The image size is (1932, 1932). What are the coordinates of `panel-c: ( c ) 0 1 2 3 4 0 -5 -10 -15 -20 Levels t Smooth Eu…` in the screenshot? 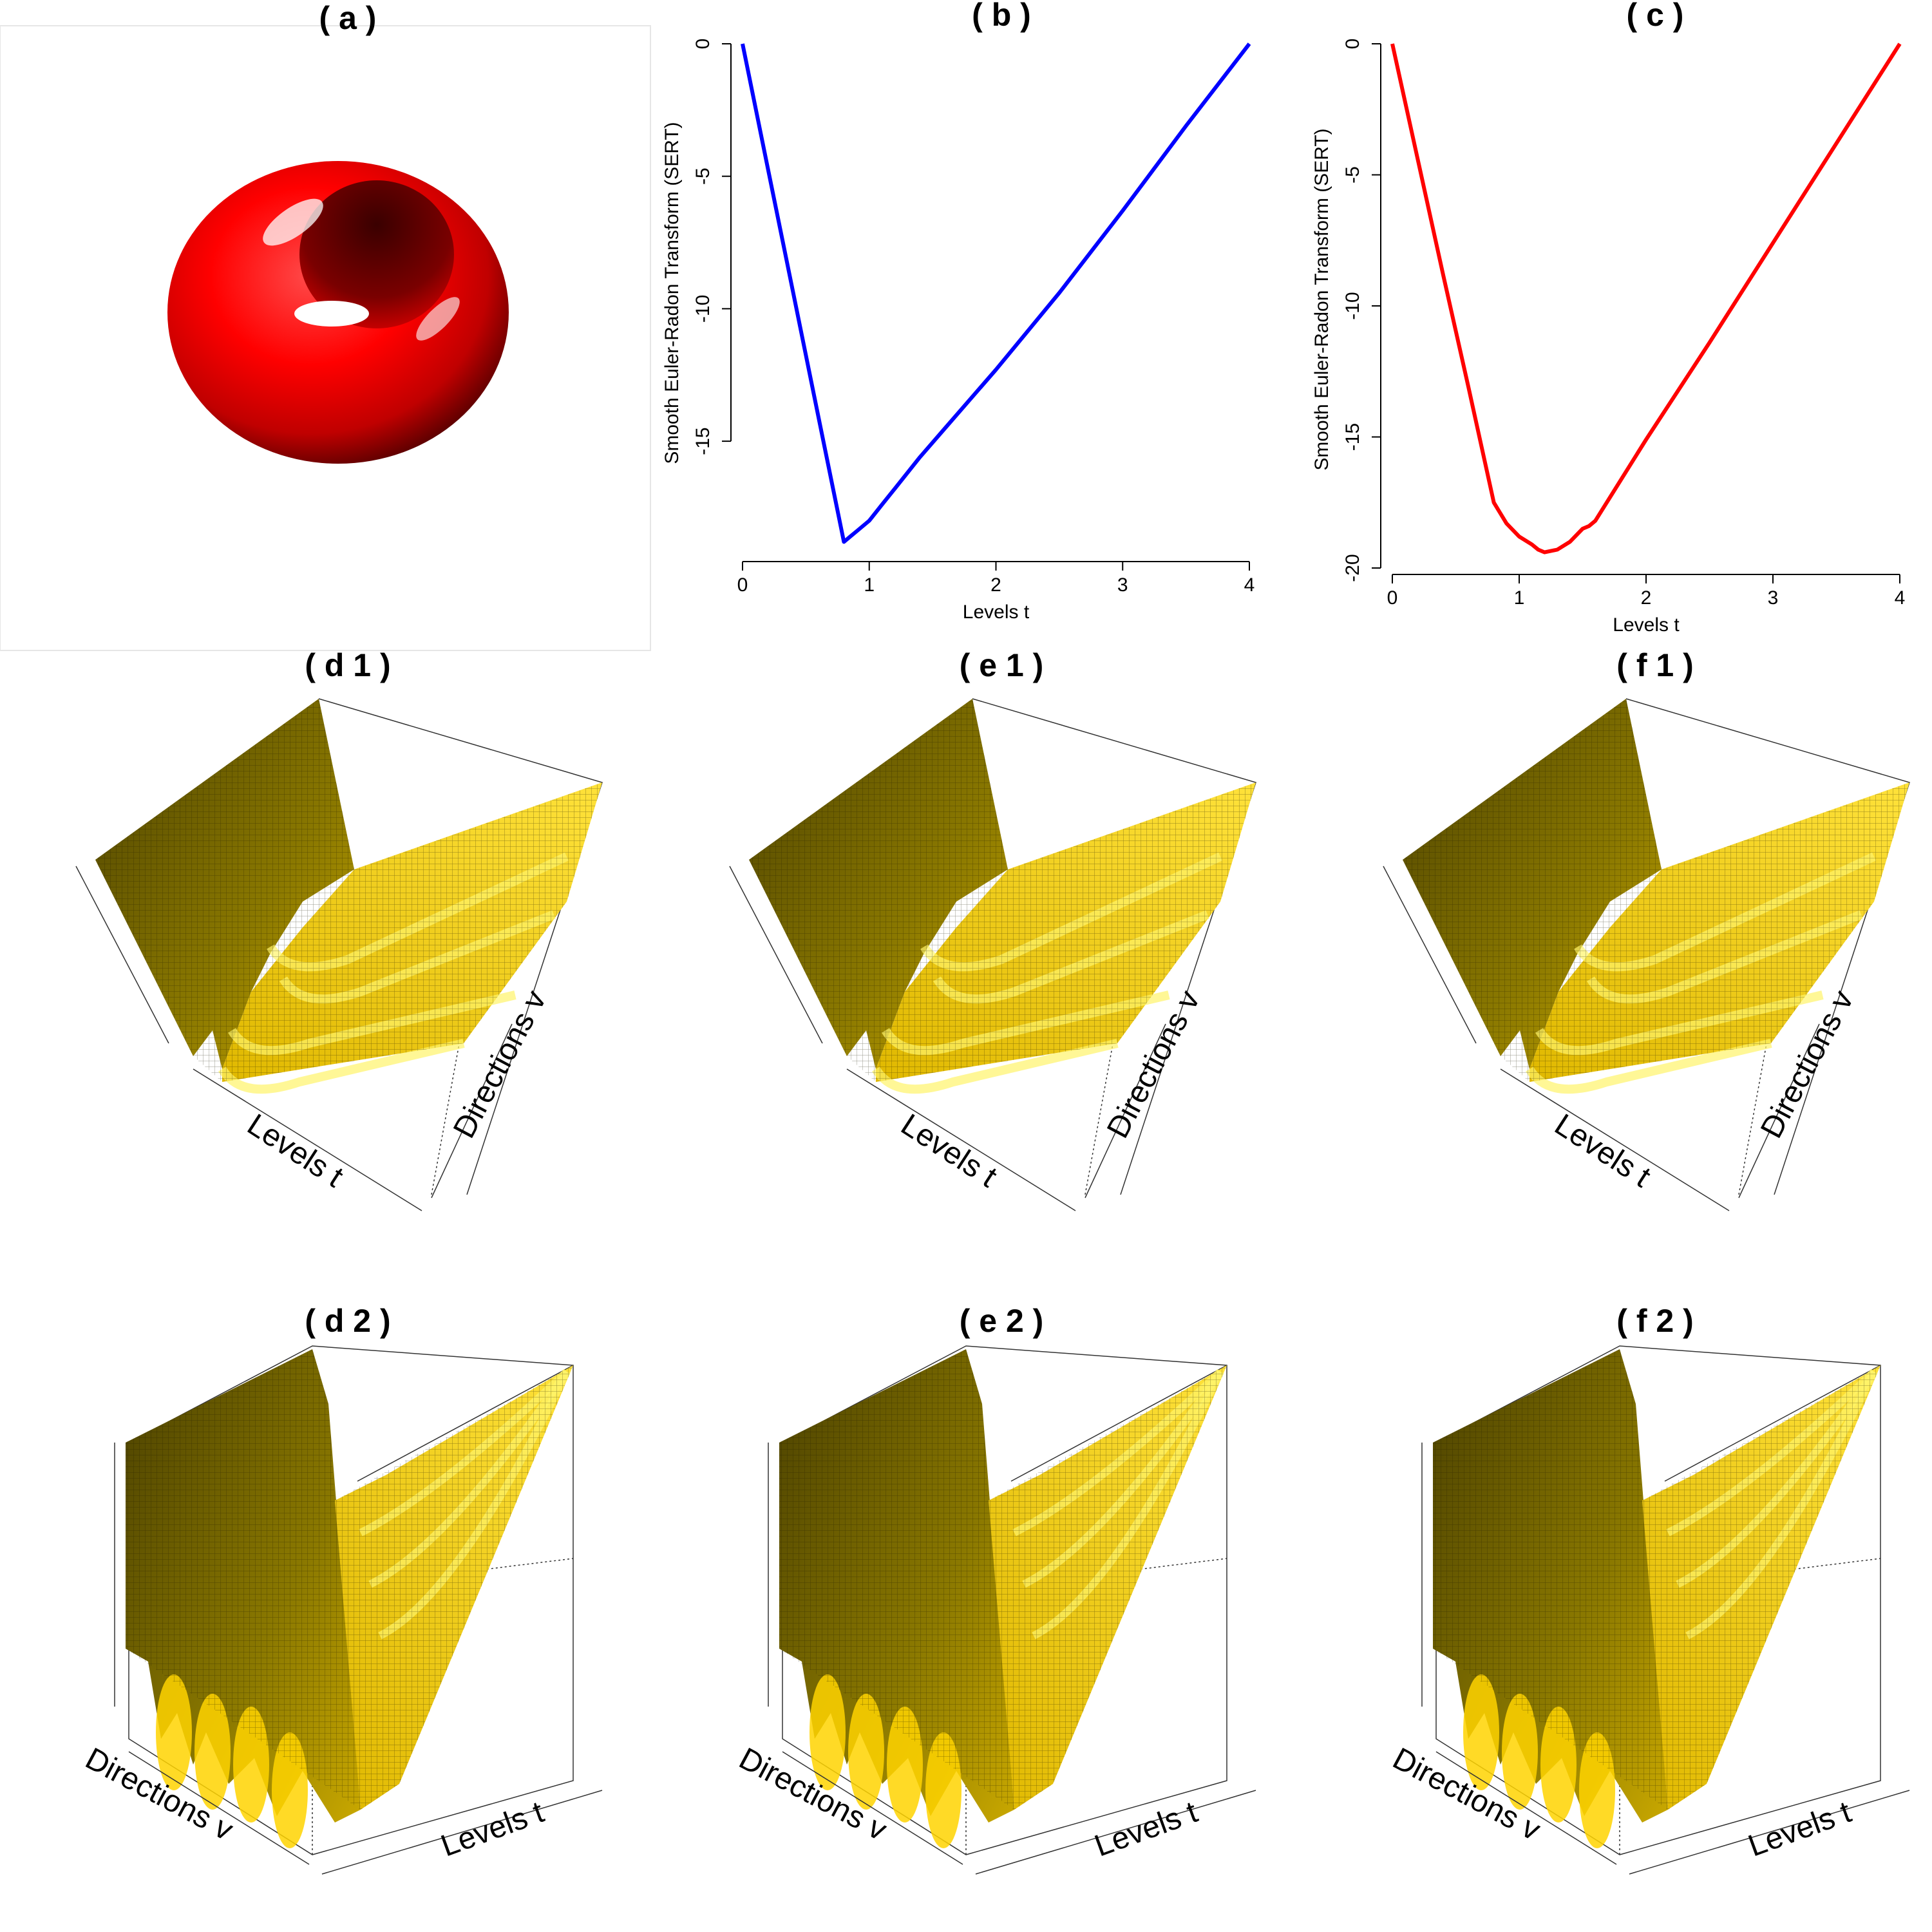 It's located at (1608, 318).